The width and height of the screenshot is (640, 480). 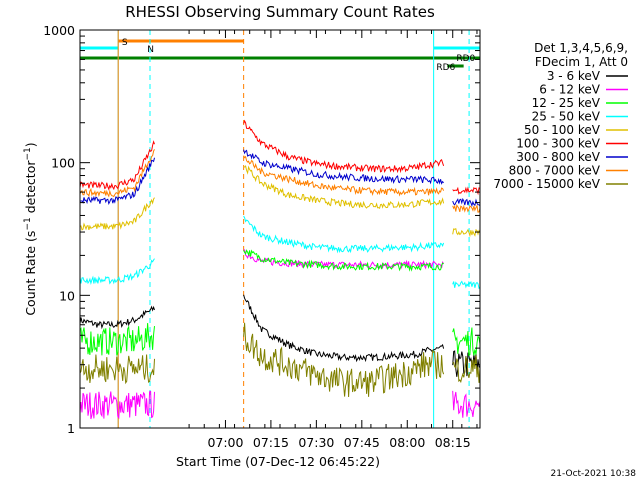 I want to click on series-7000-15000-kev-seg1, so click(x=117, y=369).